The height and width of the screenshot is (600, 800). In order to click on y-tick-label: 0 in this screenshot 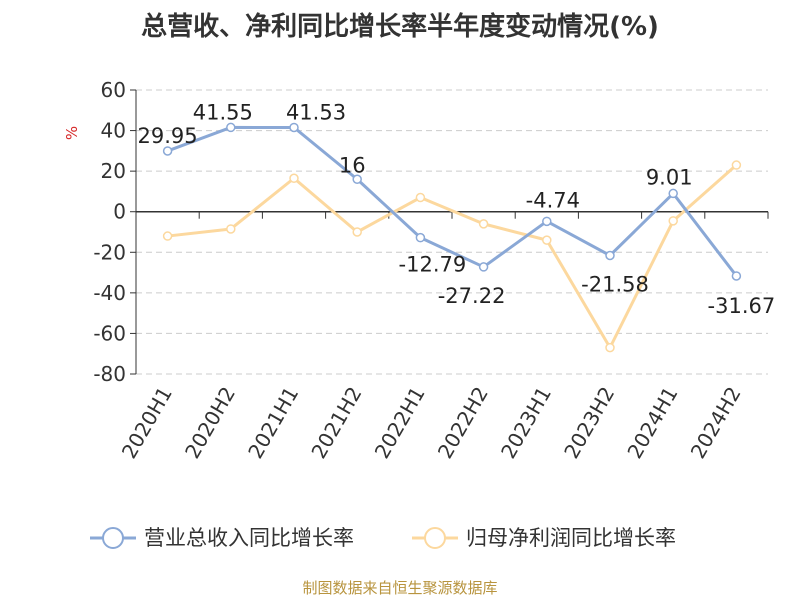, I will do `click(119, 212)`.